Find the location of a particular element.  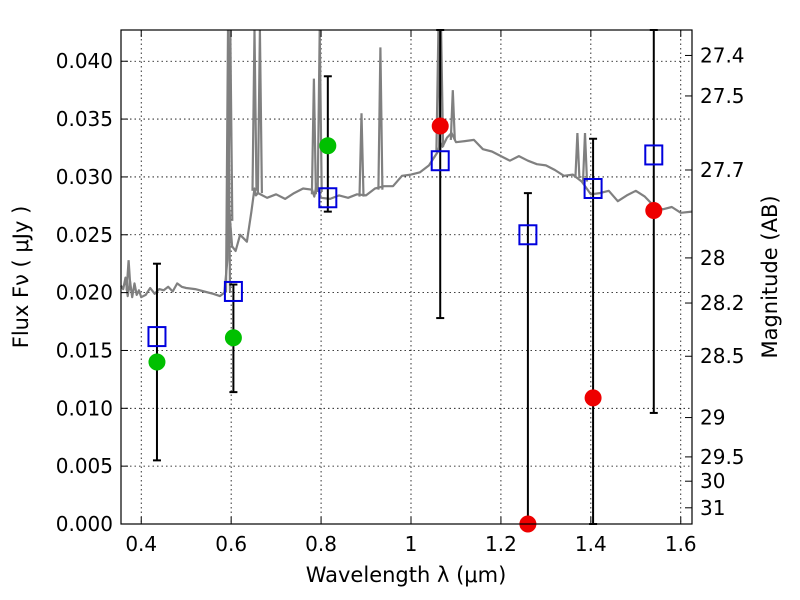

right-tick-label: 27.4 is located at coordinates (722, 55).